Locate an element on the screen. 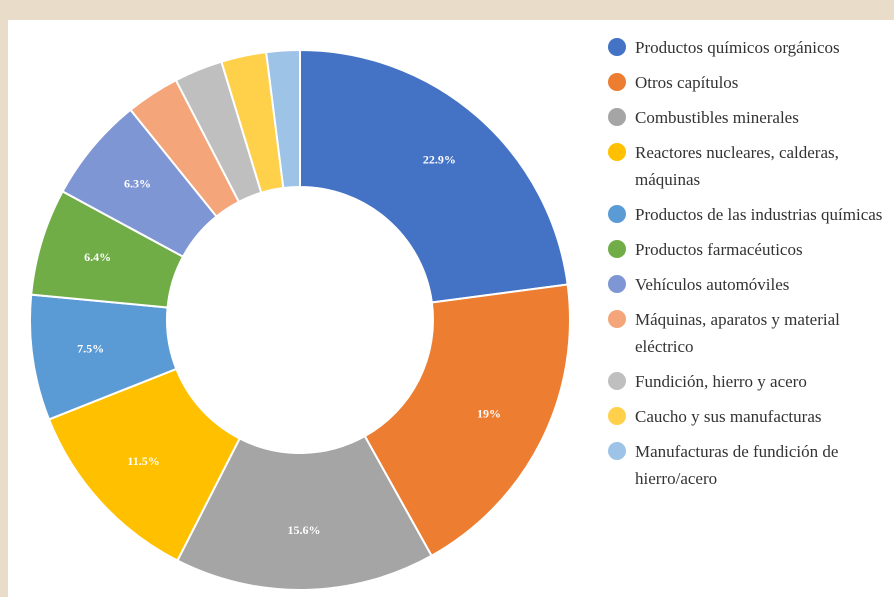 The width and height of the screenshot is (894, 597). legend-label: Fundición, hierro y acero is located at coordinates (721, 381).